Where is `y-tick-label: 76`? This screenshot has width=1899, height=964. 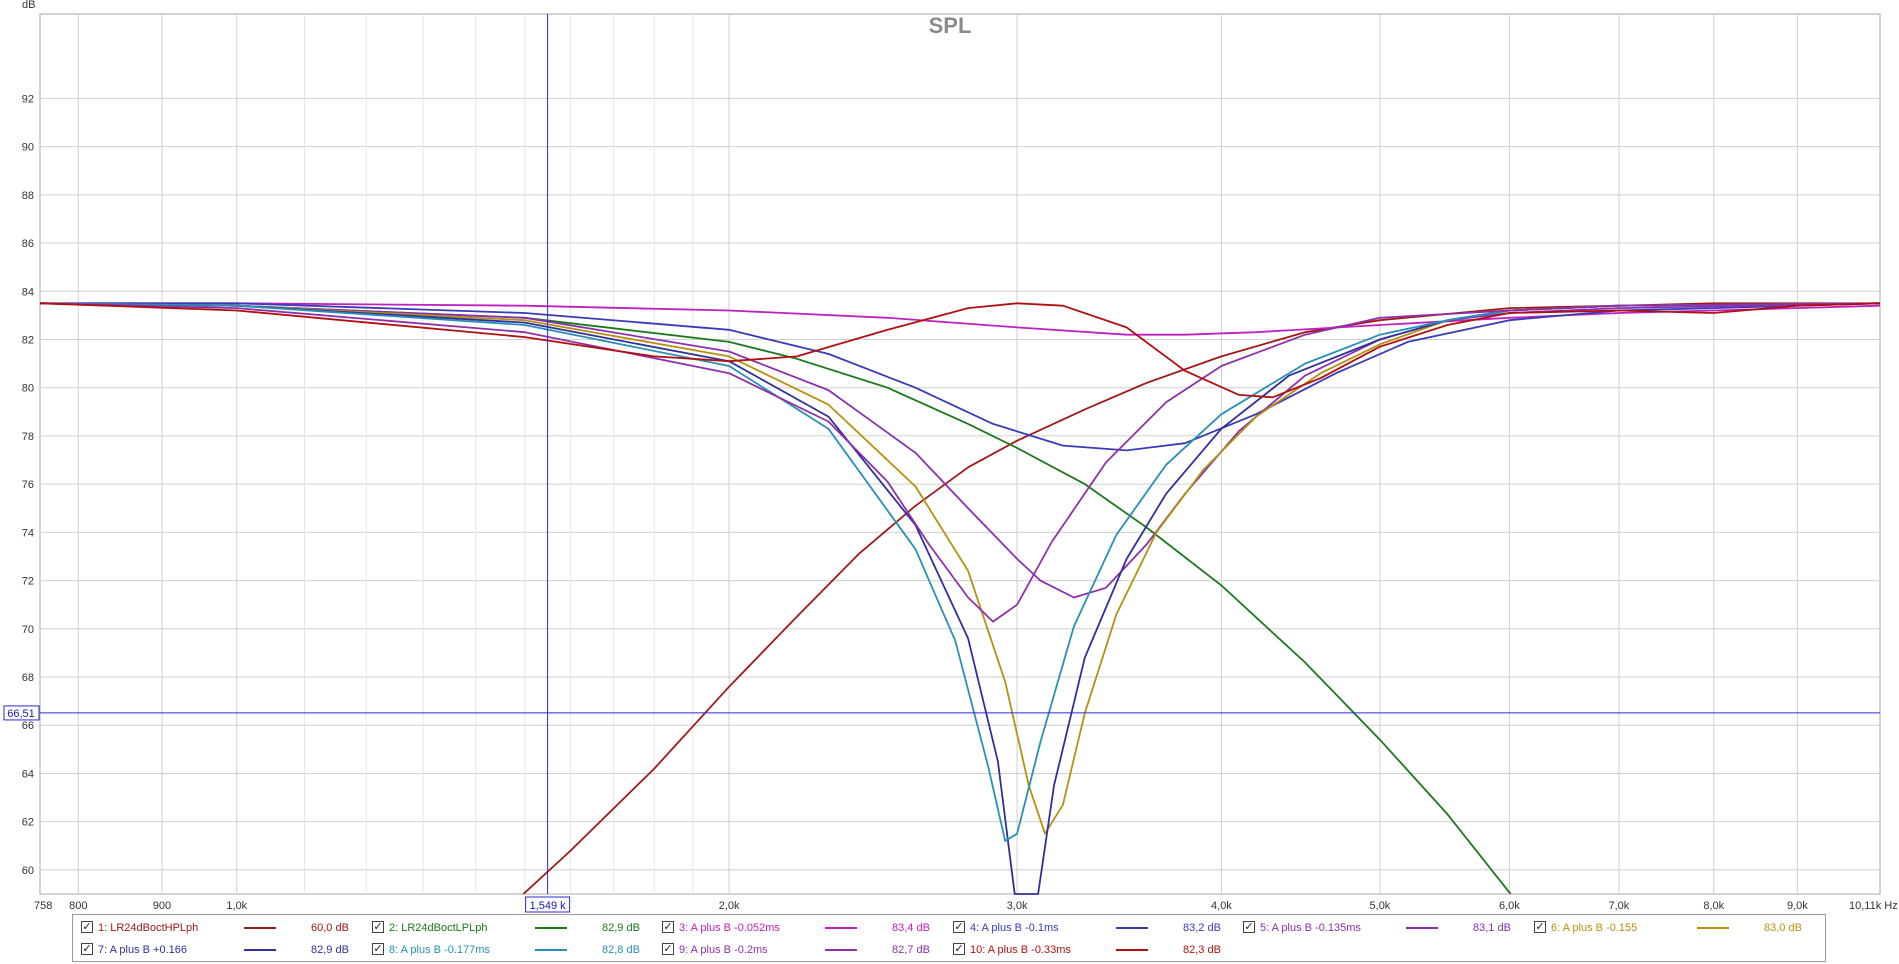
y-tick-label: 76 is located at coordinates (28, 485).